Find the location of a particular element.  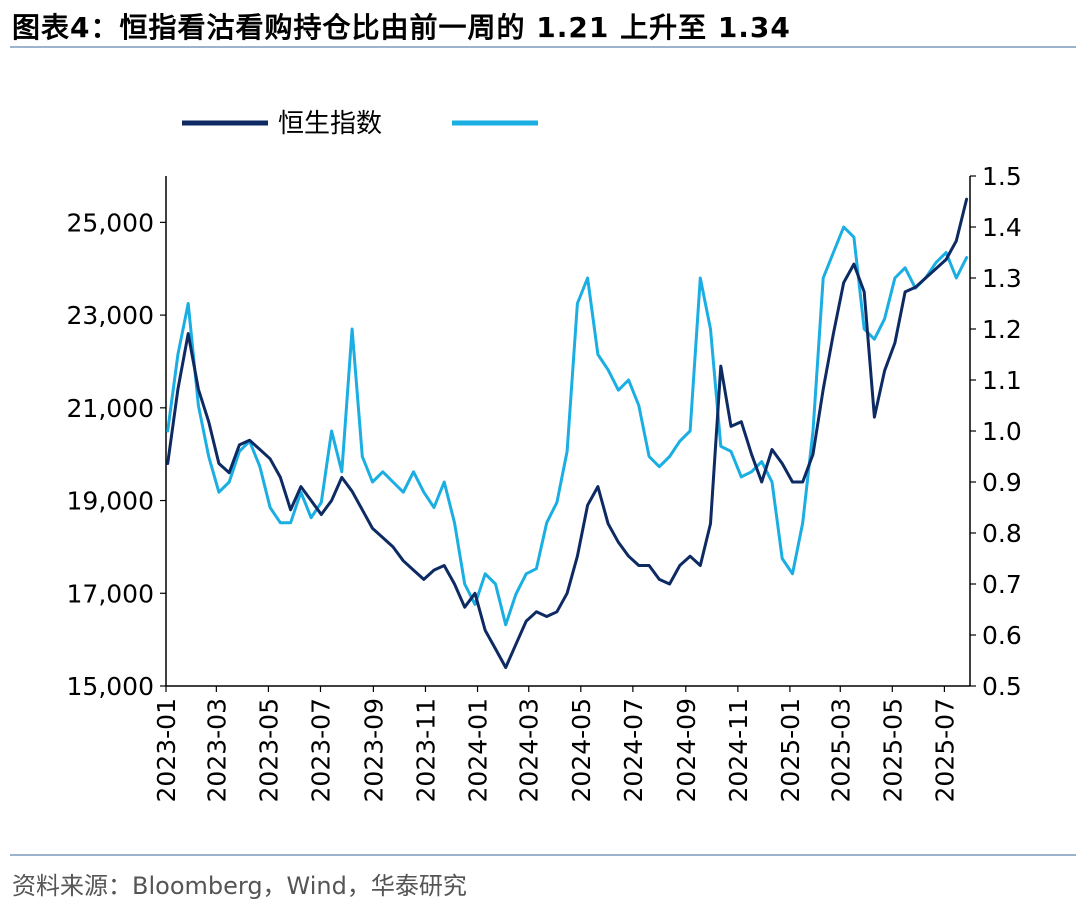

x-tick-label: 2025-07 is located at coordinates (944, 750).